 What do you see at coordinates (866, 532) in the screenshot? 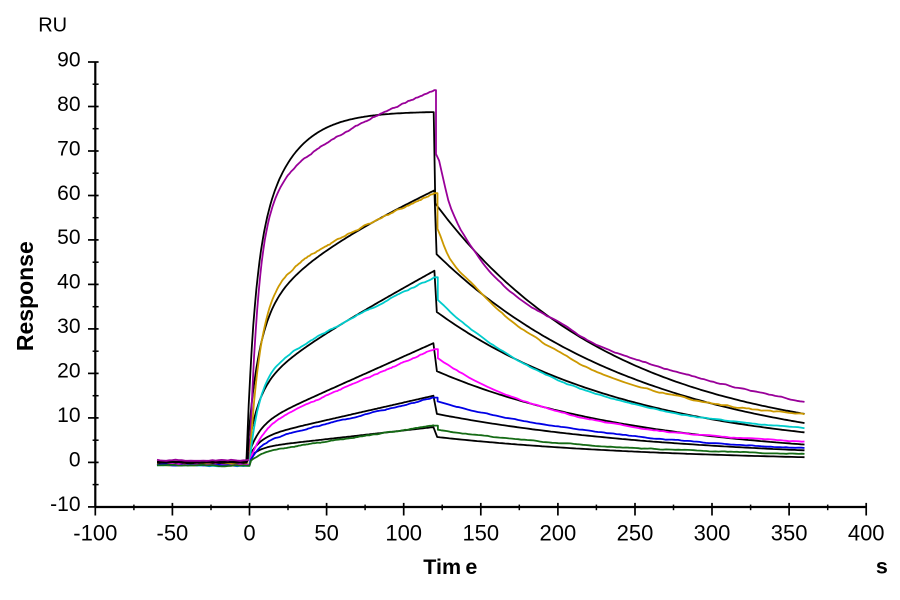
I see `svg-text: 400` at bounding box center [866, 532].